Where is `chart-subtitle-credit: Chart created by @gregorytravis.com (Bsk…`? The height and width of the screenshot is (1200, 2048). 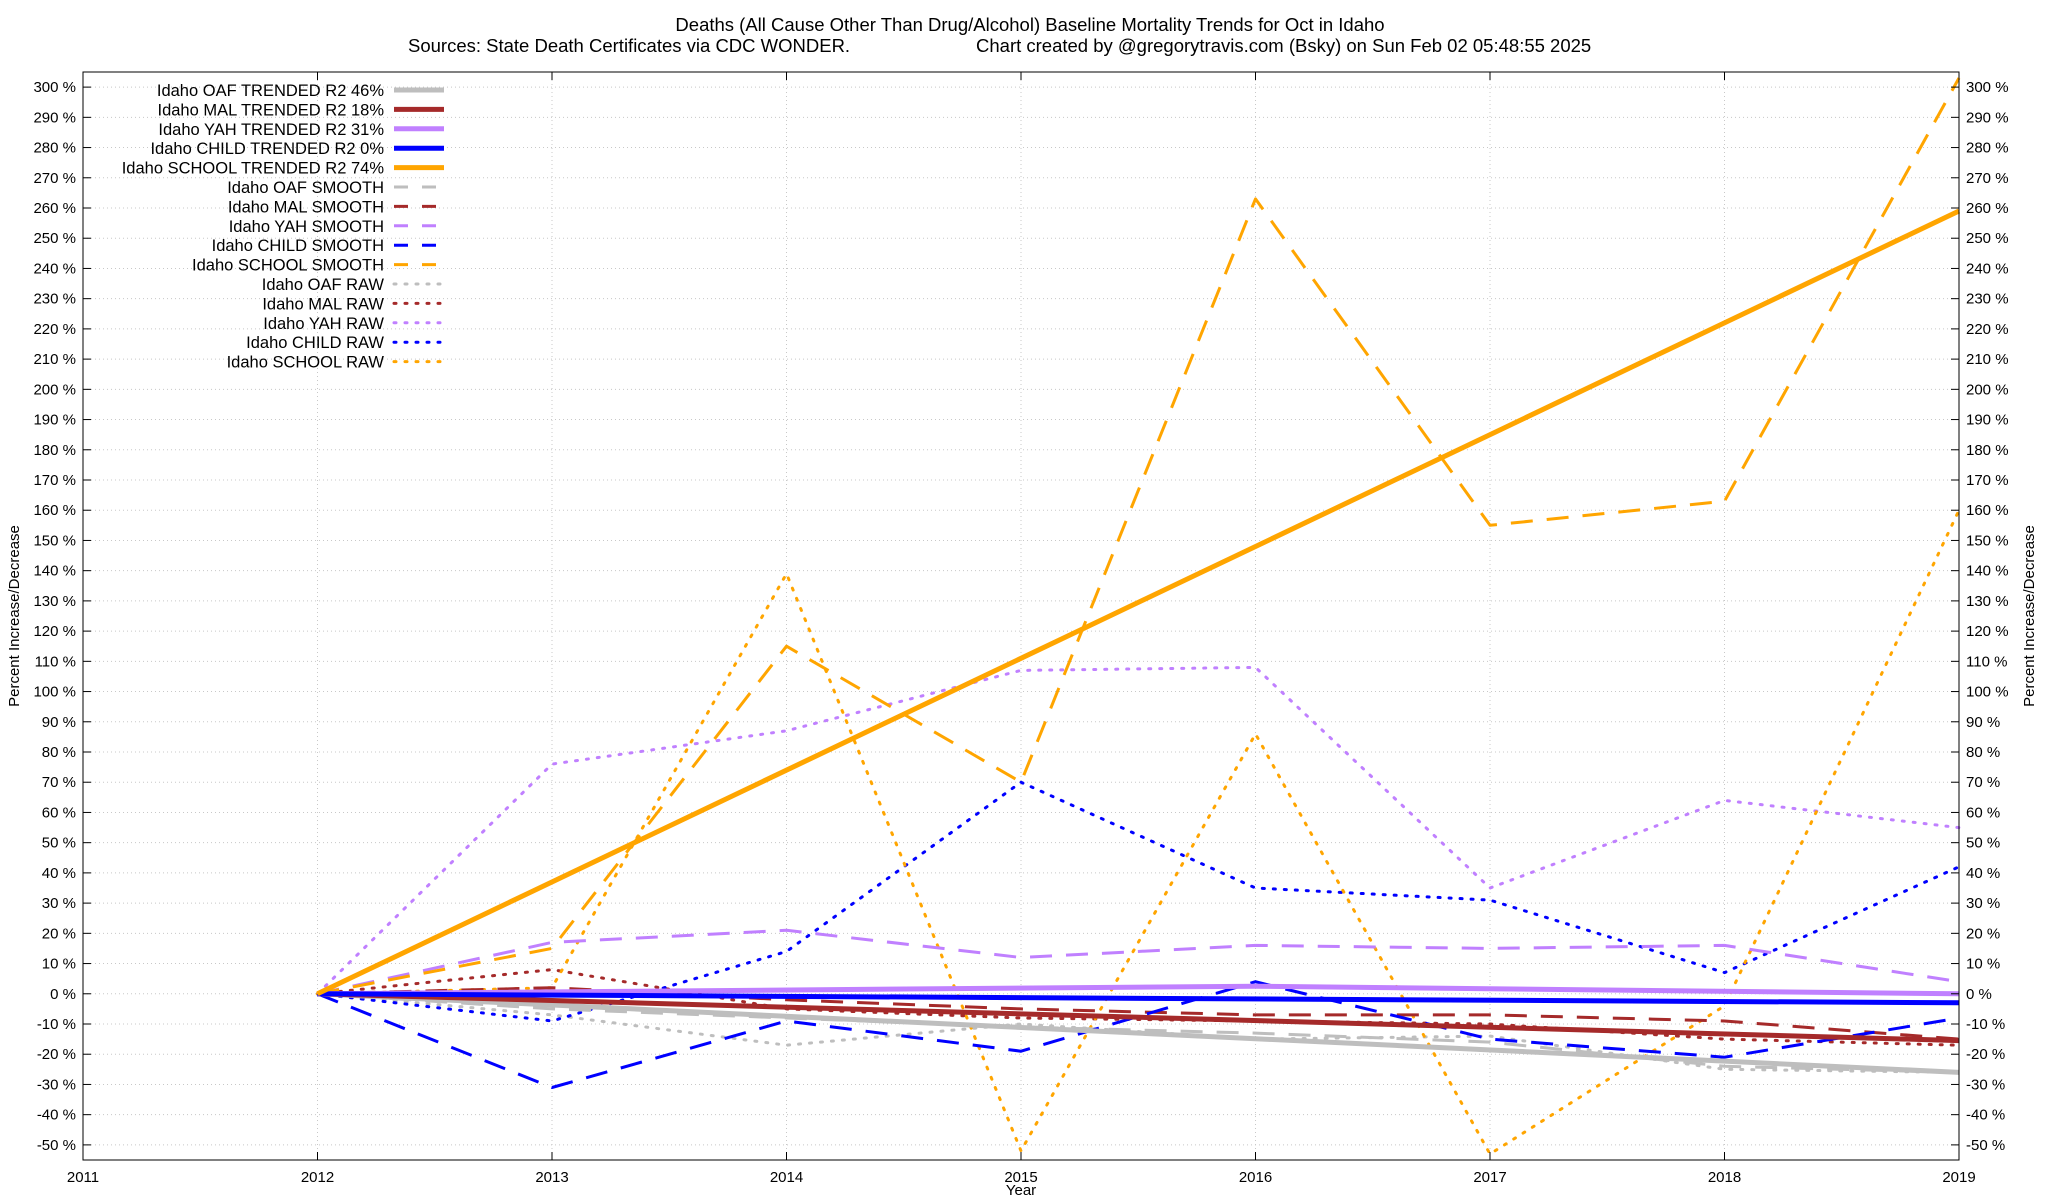 chart-subtitle-credit: Chart created by @gregorytravis.com (Bsk… is located at coordinates (1283, 45).